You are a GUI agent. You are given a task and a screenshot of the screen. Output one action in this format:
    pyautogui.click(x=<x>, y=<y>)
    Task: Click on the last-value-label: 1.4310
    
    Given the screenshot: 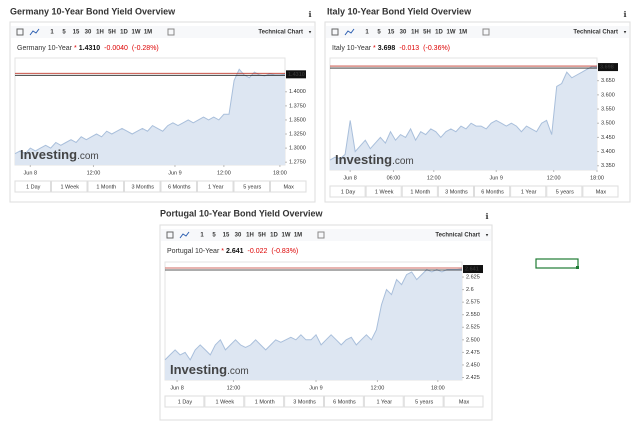 What is the action you would take?
    pyautogui.click(x=296, y=75)
    